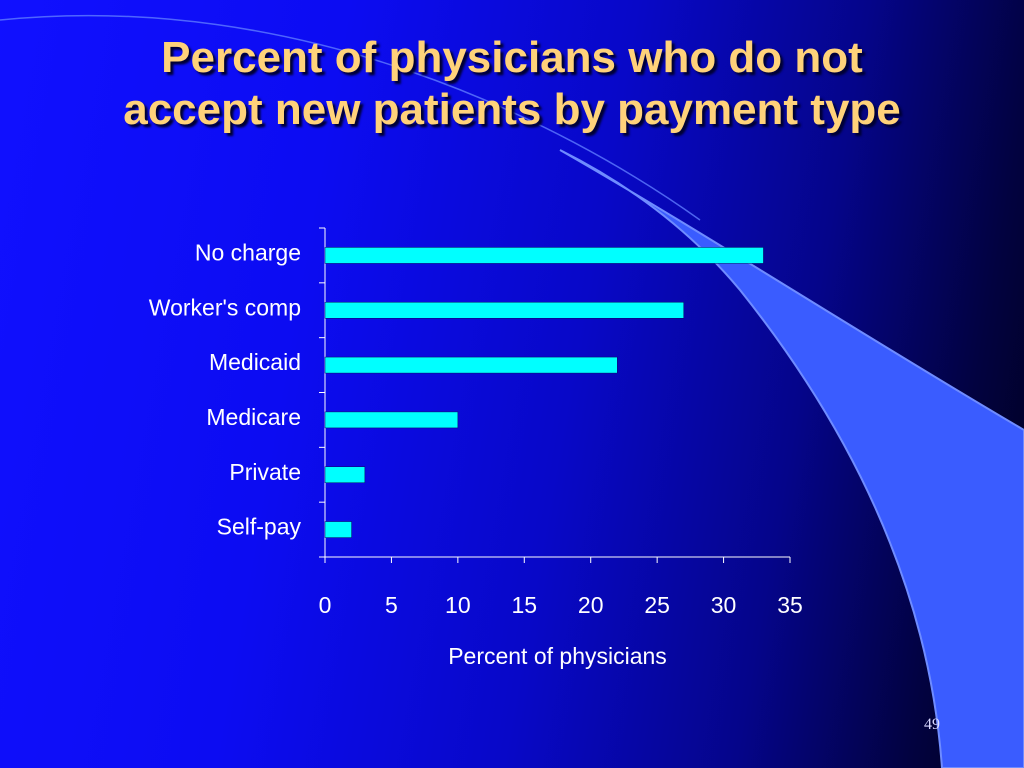 The width and height of the screenshot is (1024, 768). Describe the element at coordinates (248, 252) in the screenshot. I see `category-label: No charge` at that location.